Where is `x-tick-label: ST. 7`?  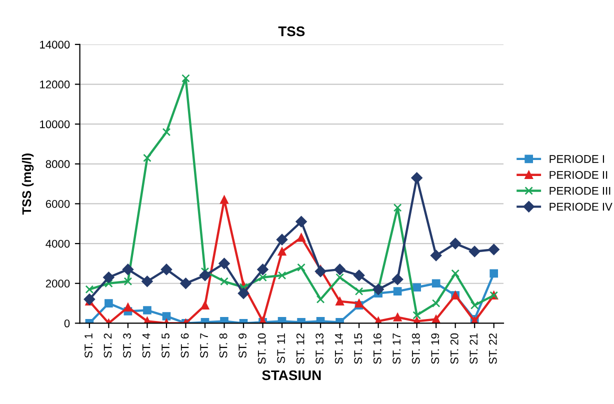
x-tick-label: ST. 7 is located at coordinates (204, 345).